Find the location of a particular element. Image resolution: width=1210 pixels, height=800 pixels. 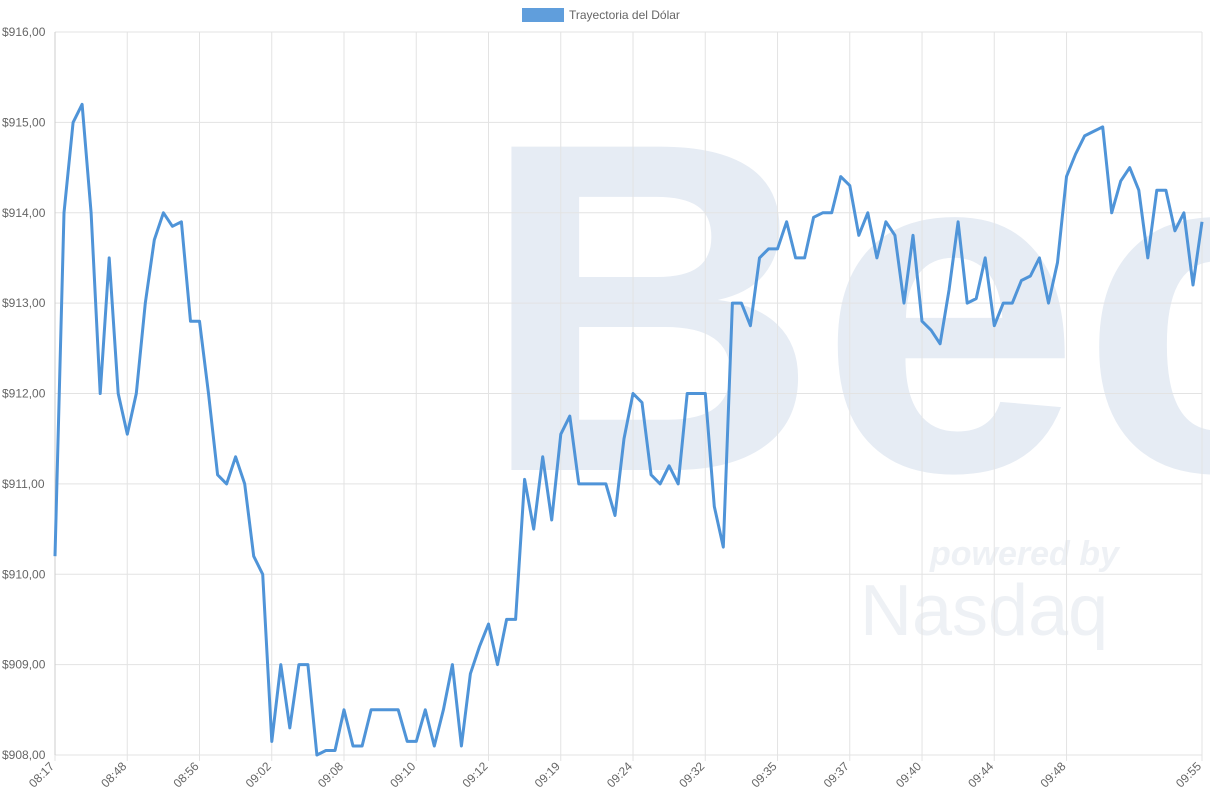

x-tick-label: 09:35 is located at coordinates (764, 774).